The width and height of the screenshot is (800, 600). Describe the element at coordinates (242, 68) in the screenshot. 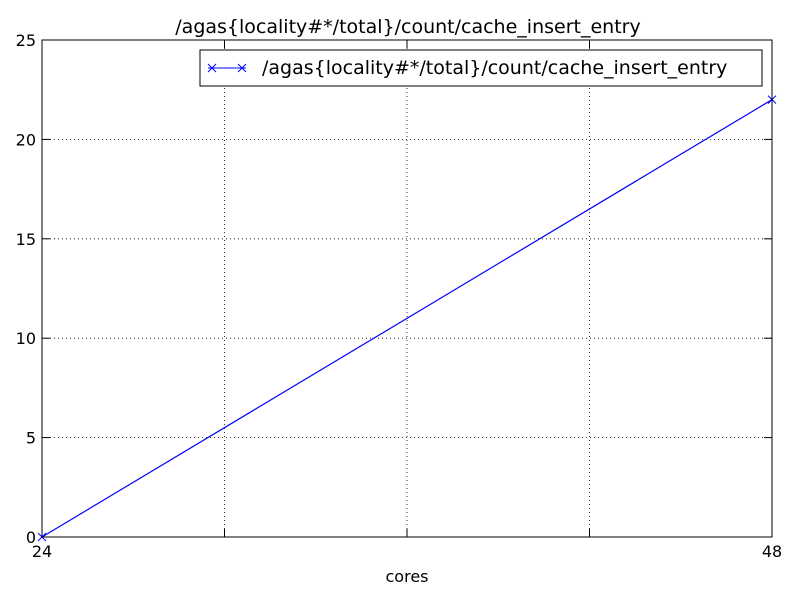

I see `legend-marker-end` at that location.